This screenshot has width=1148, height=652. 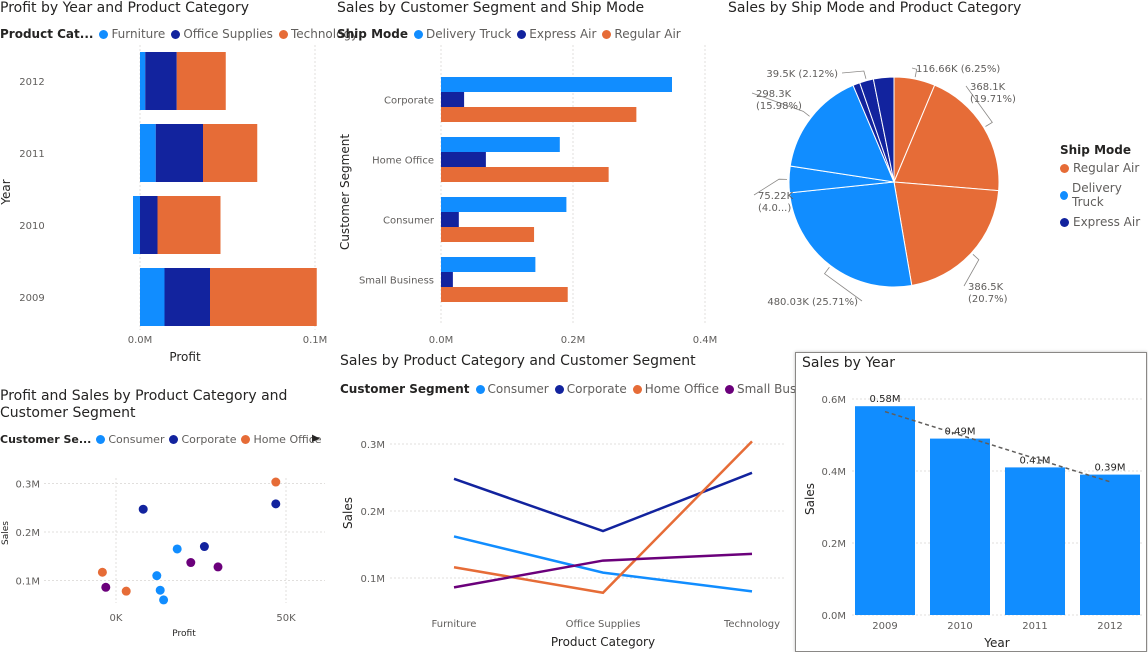 I want to click on v6-y-tick-3: 0.6M, so click(x=833, y=400).